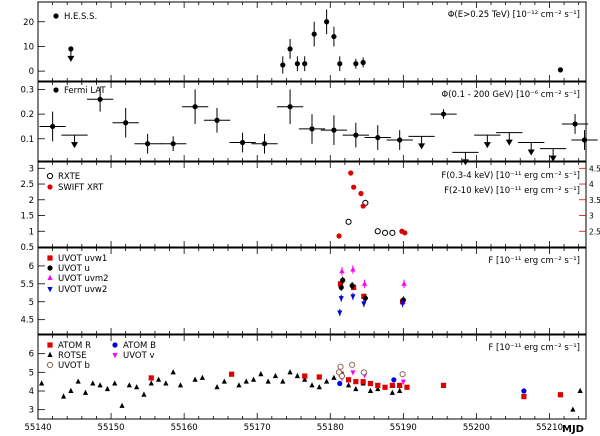 The image size is (600, 436). Describe the element at coordinates (370, 217) in the screenshot. I see `series-rxte` at that location.